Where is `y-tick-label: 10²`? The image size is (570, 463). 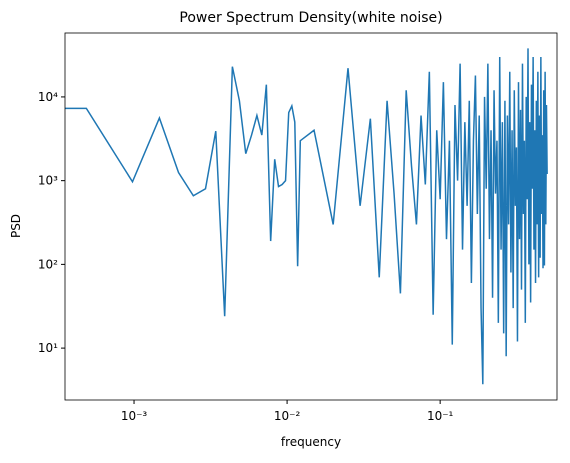 y-tick-label: 10² is located at coordinates (48, 264).